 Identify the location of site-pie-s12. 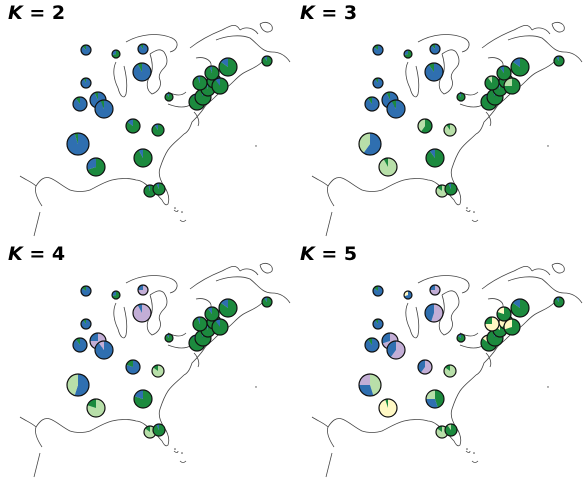
(435, 158).